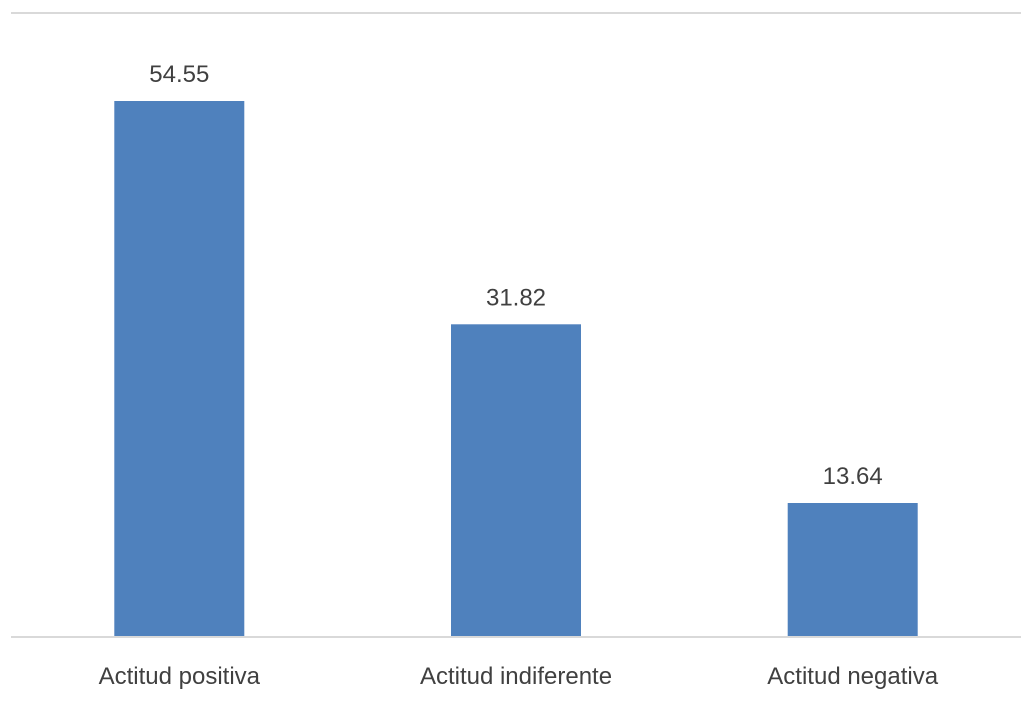  What do you see at coordinates (852, 676) in the screenshot?
I see `x-tick-label: Actitud negativa` at bounding box center [852, 676].